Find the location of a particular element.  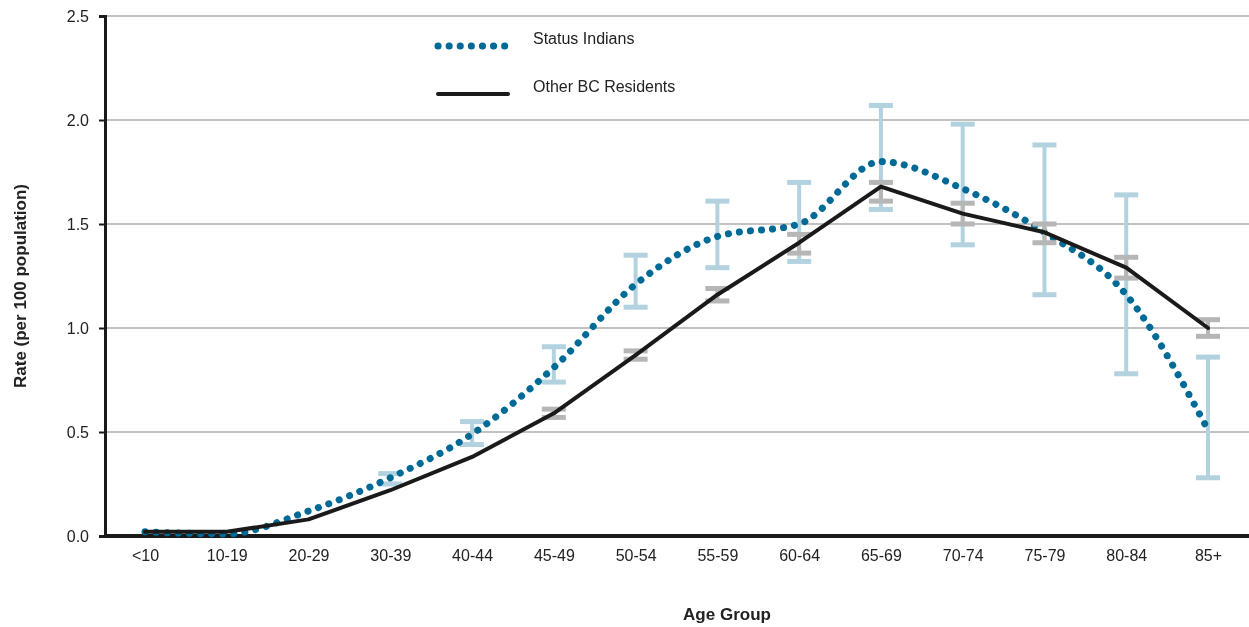

y-tick-label: 0.5 is located at coordinates (78, 432).